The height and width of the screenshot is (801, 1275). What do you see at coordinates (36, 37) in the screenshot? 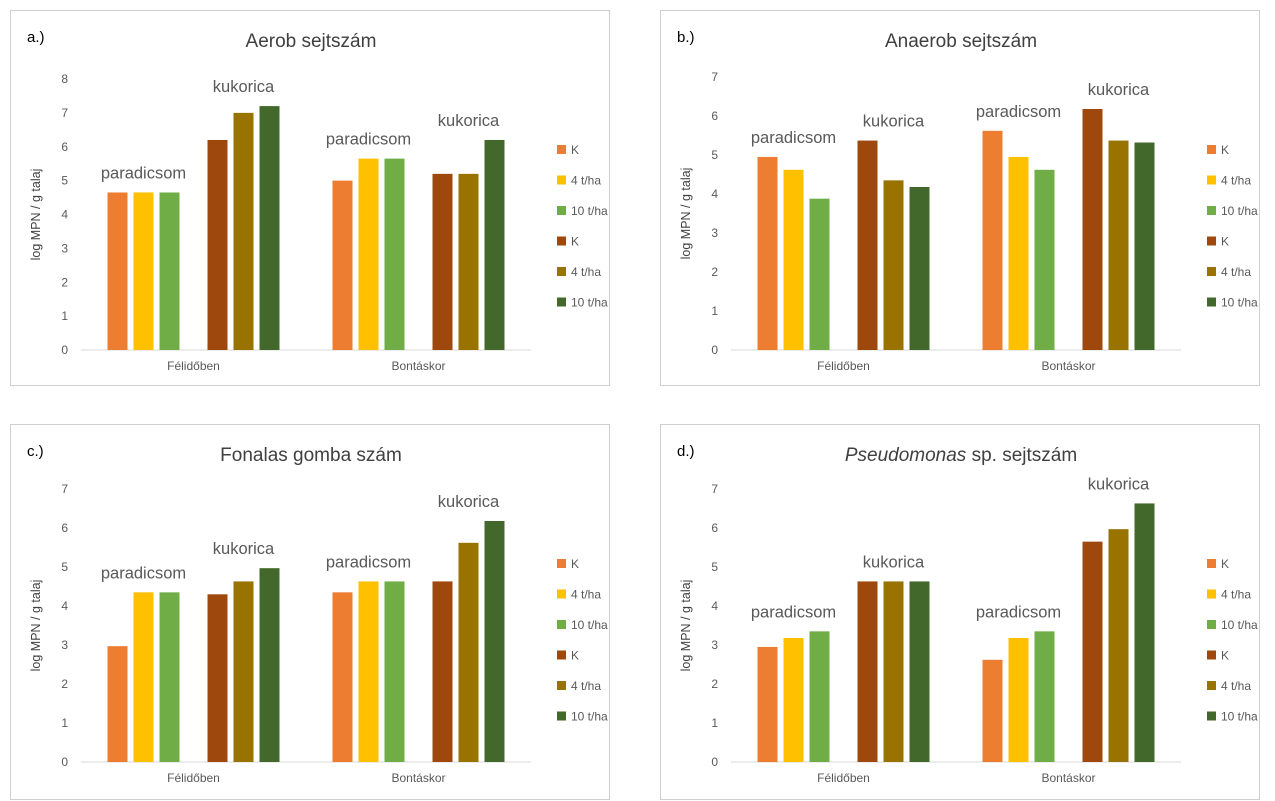
I see `panel-label: a.)` at bounding box center [36, 37].